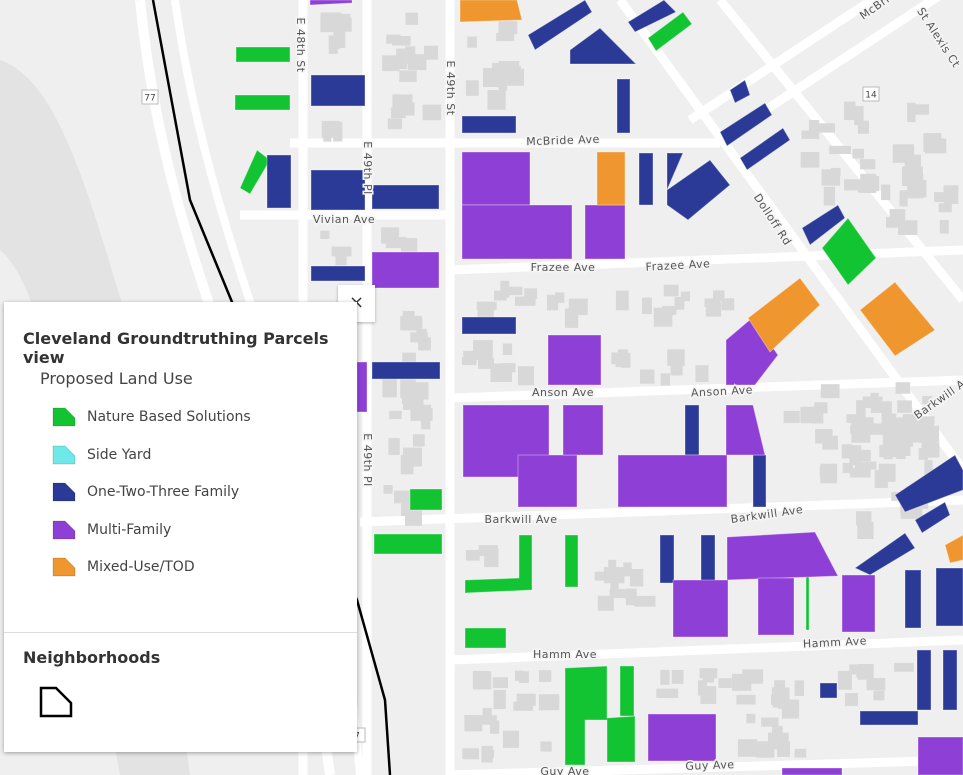  What do you see at coordinates (56, 702) in the screenshot?
I see `neighborhood-icon` at bounding box center [56, 702].